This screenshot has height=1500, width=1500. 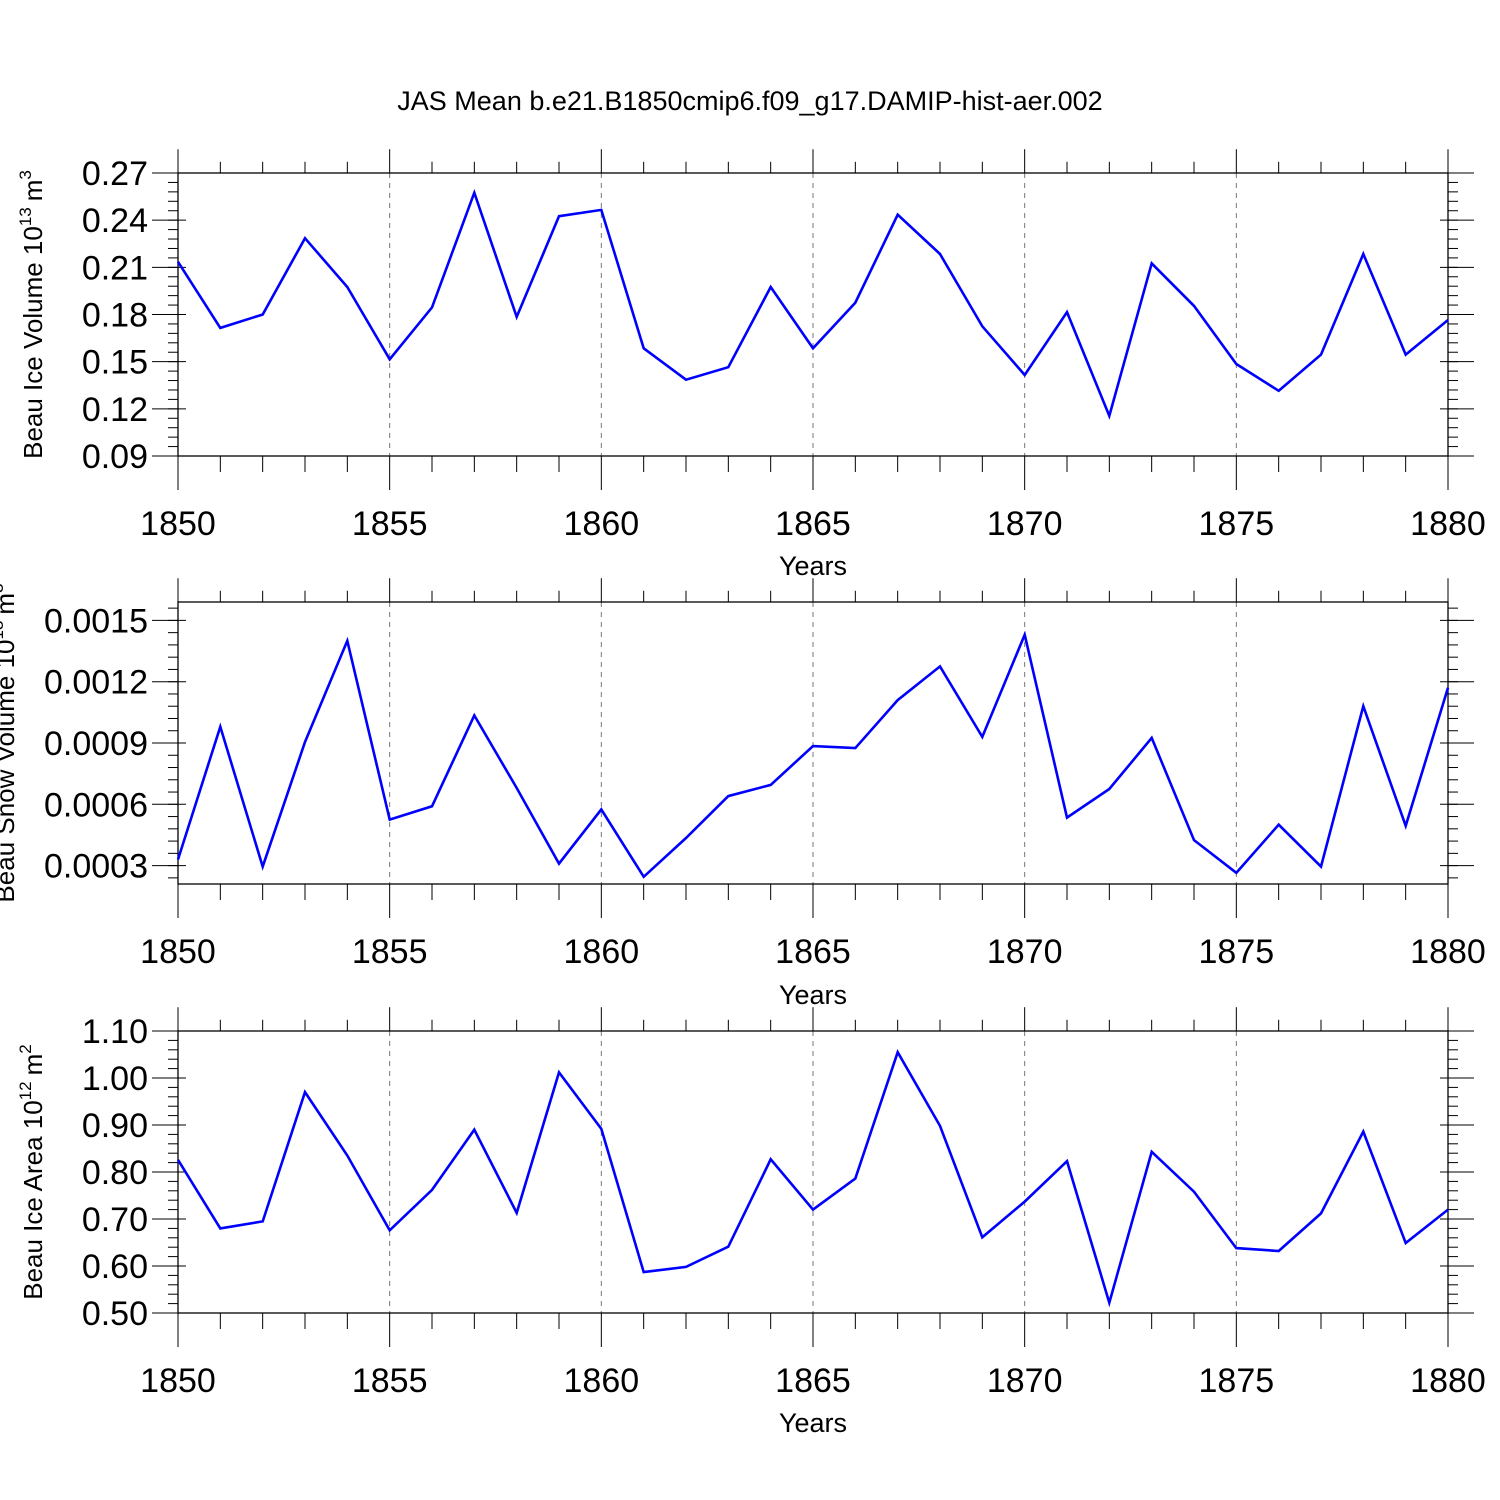 I want to click on y-tick-label: 0.0003, so click(x=96, y=867).